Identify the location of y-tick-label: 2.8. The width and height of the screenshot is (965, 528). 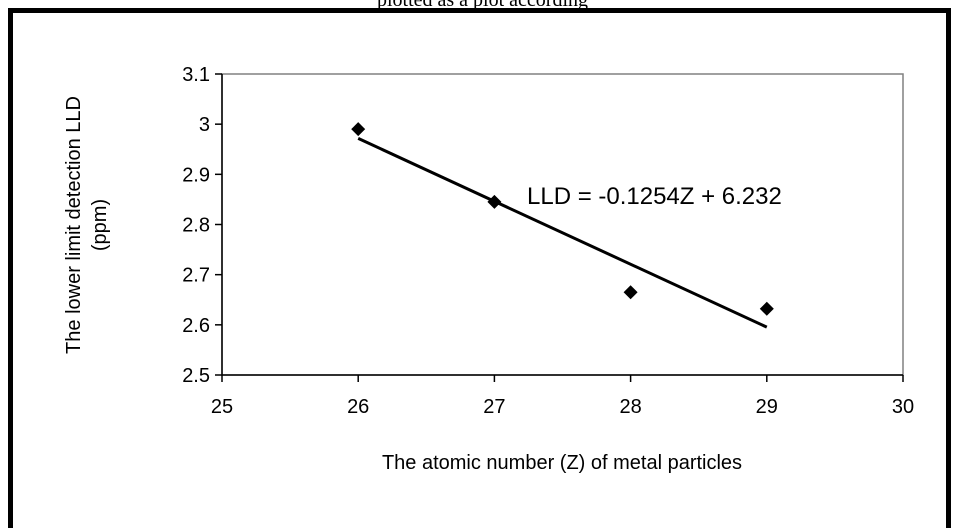
(196, 226).